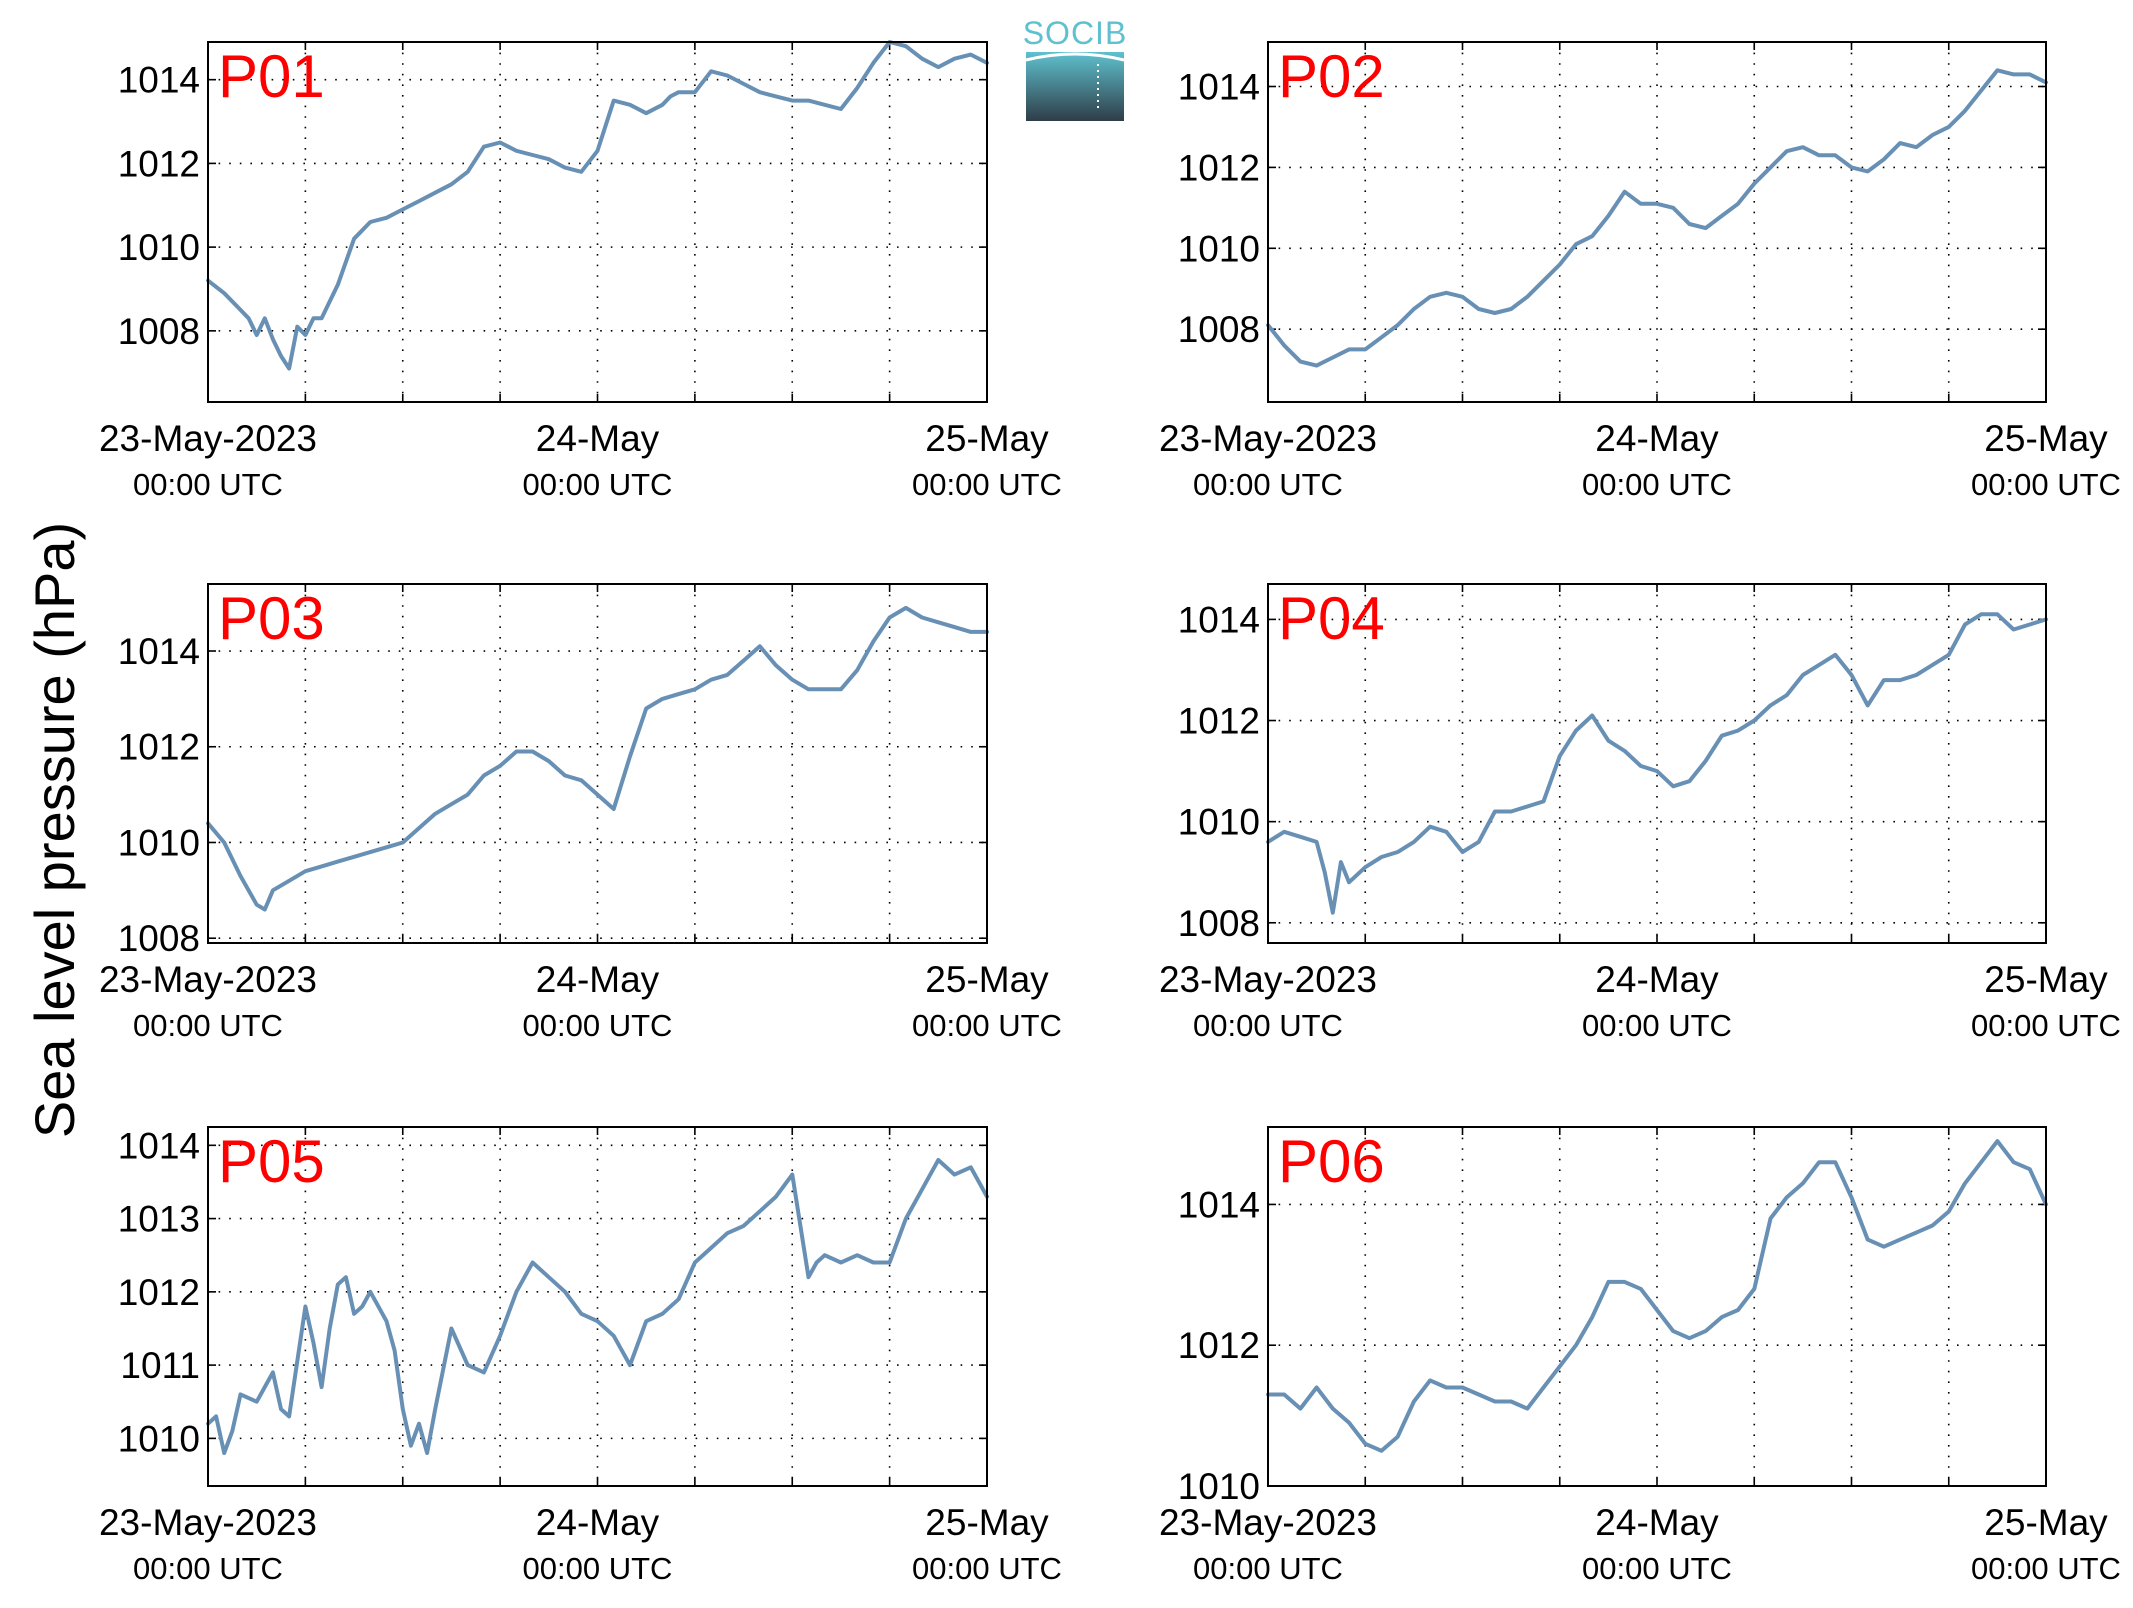 The image size is (2133, 1608). I want to click on panel-label: P05, so click(271, 1161).